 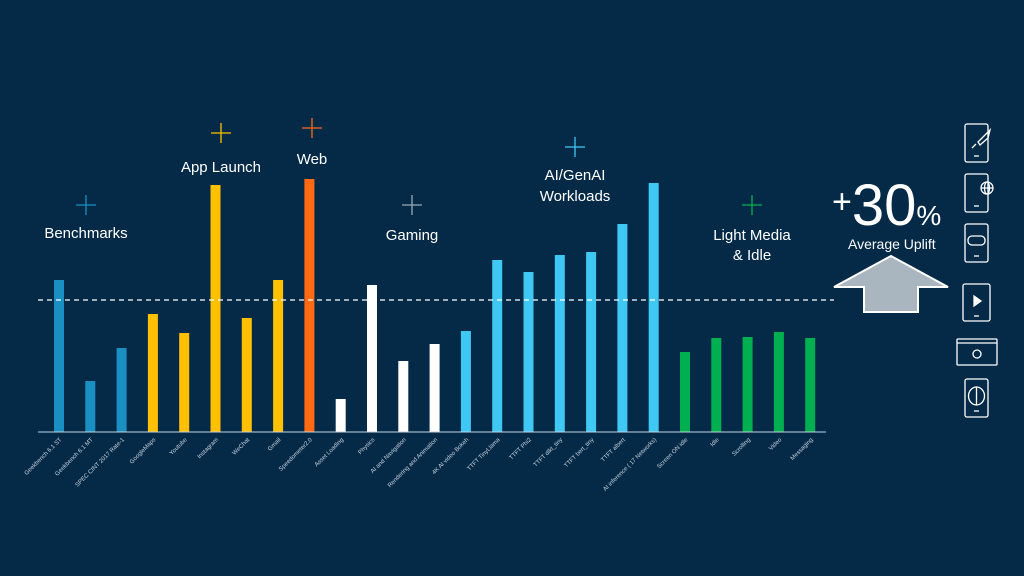 I want to click on uplift-arrow-icon, so click(x=891, y=283).